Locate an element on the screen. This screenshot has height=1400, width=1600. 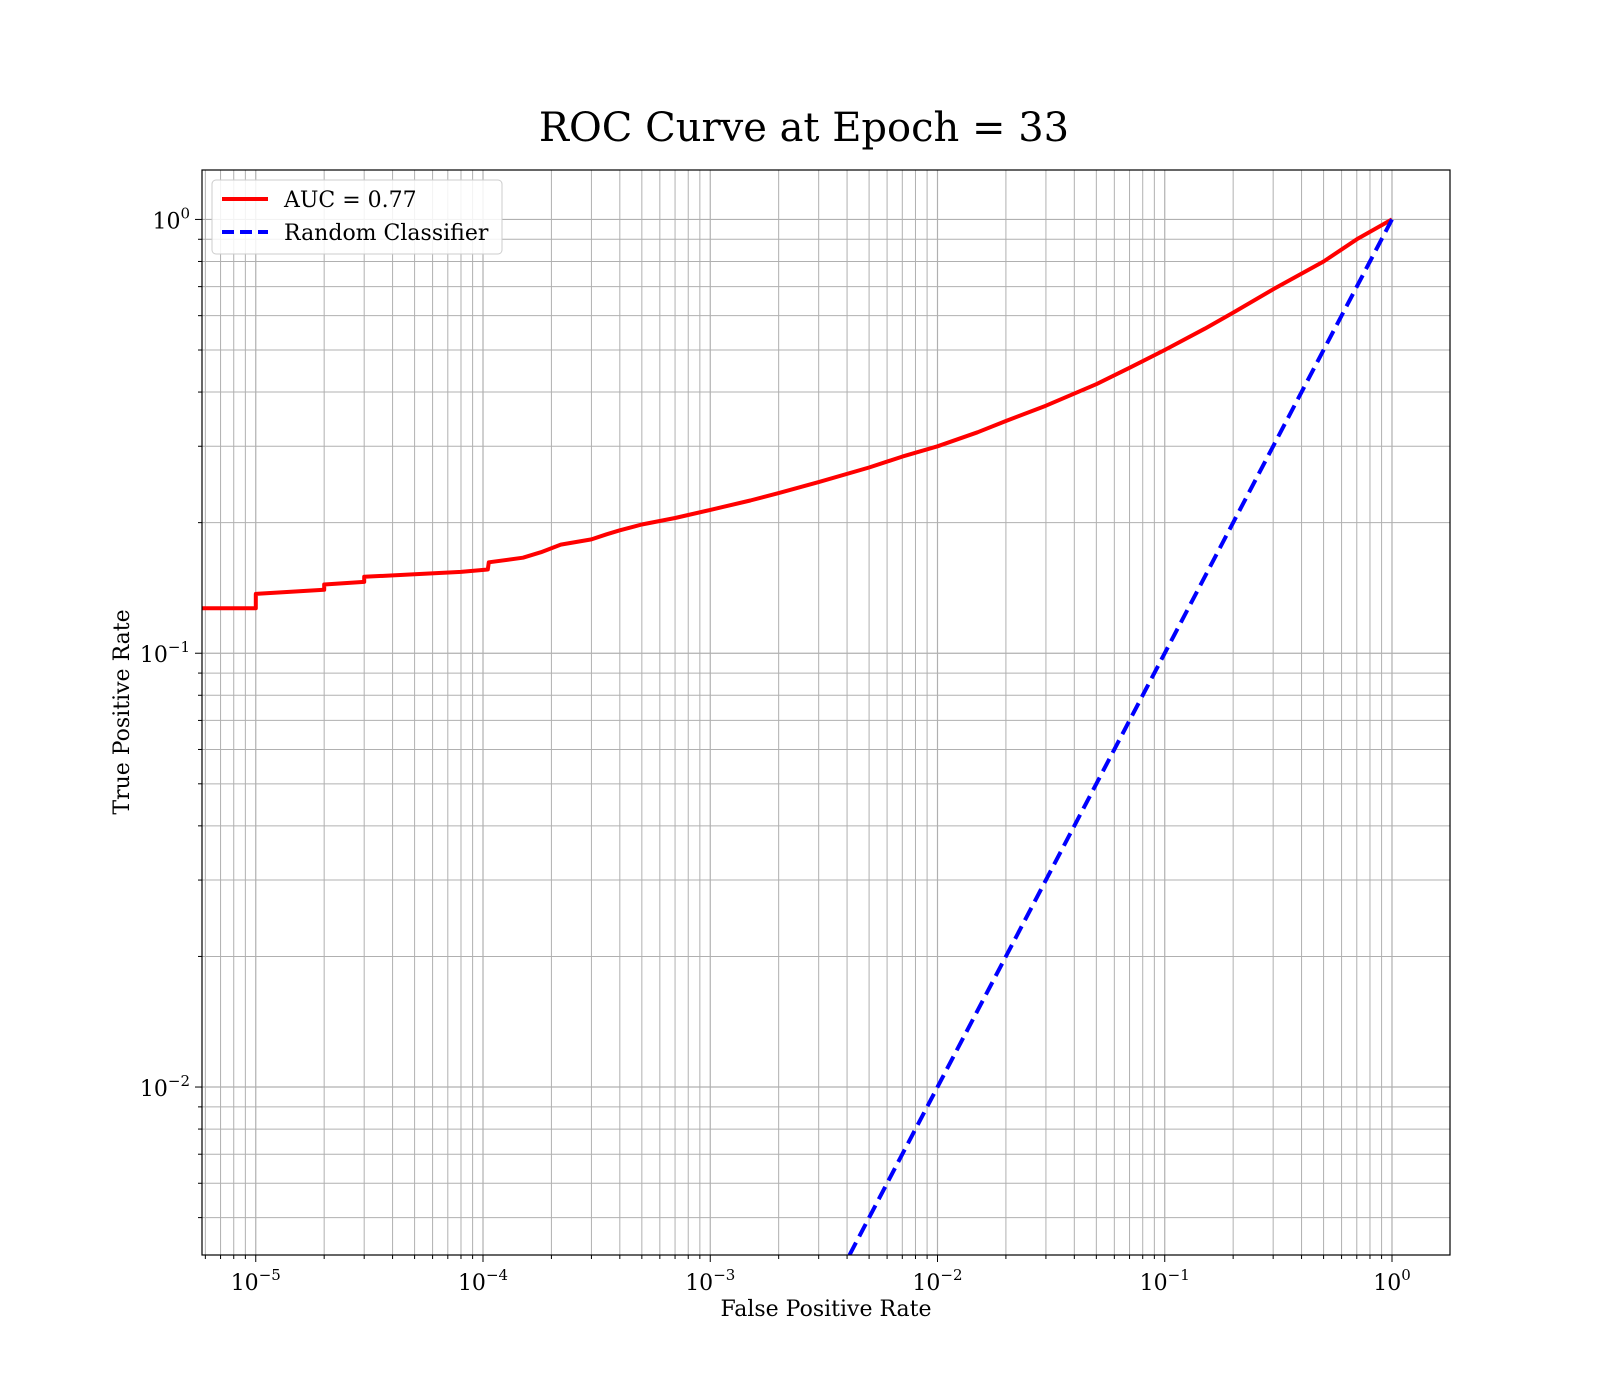
y-tick-label: 10⁻¹ is located at coordinates (165, 653).